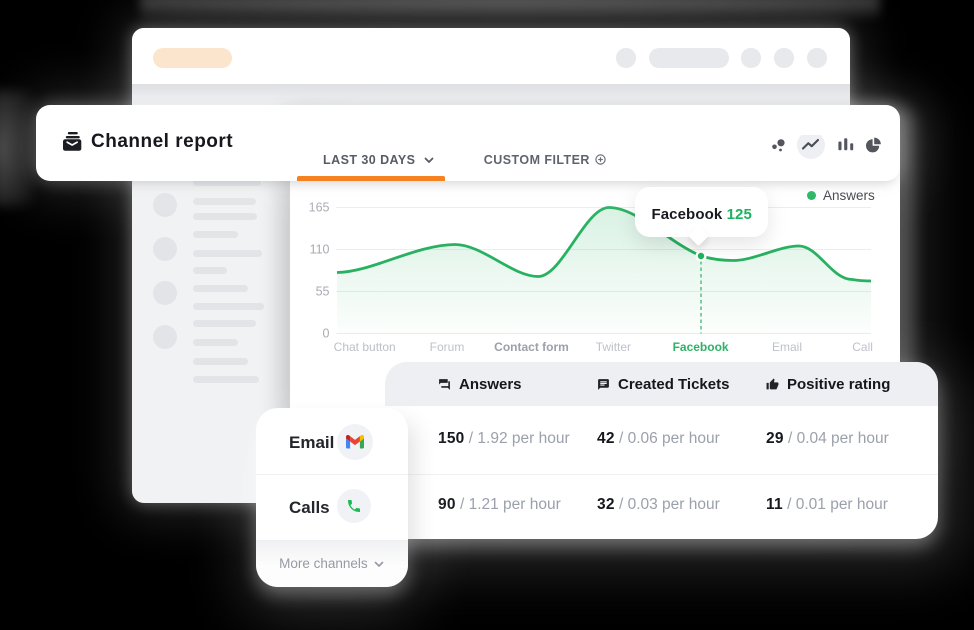 This screenshot has height=630, width=974. I want to click on svg-text: Facebook, so click(701, 347).